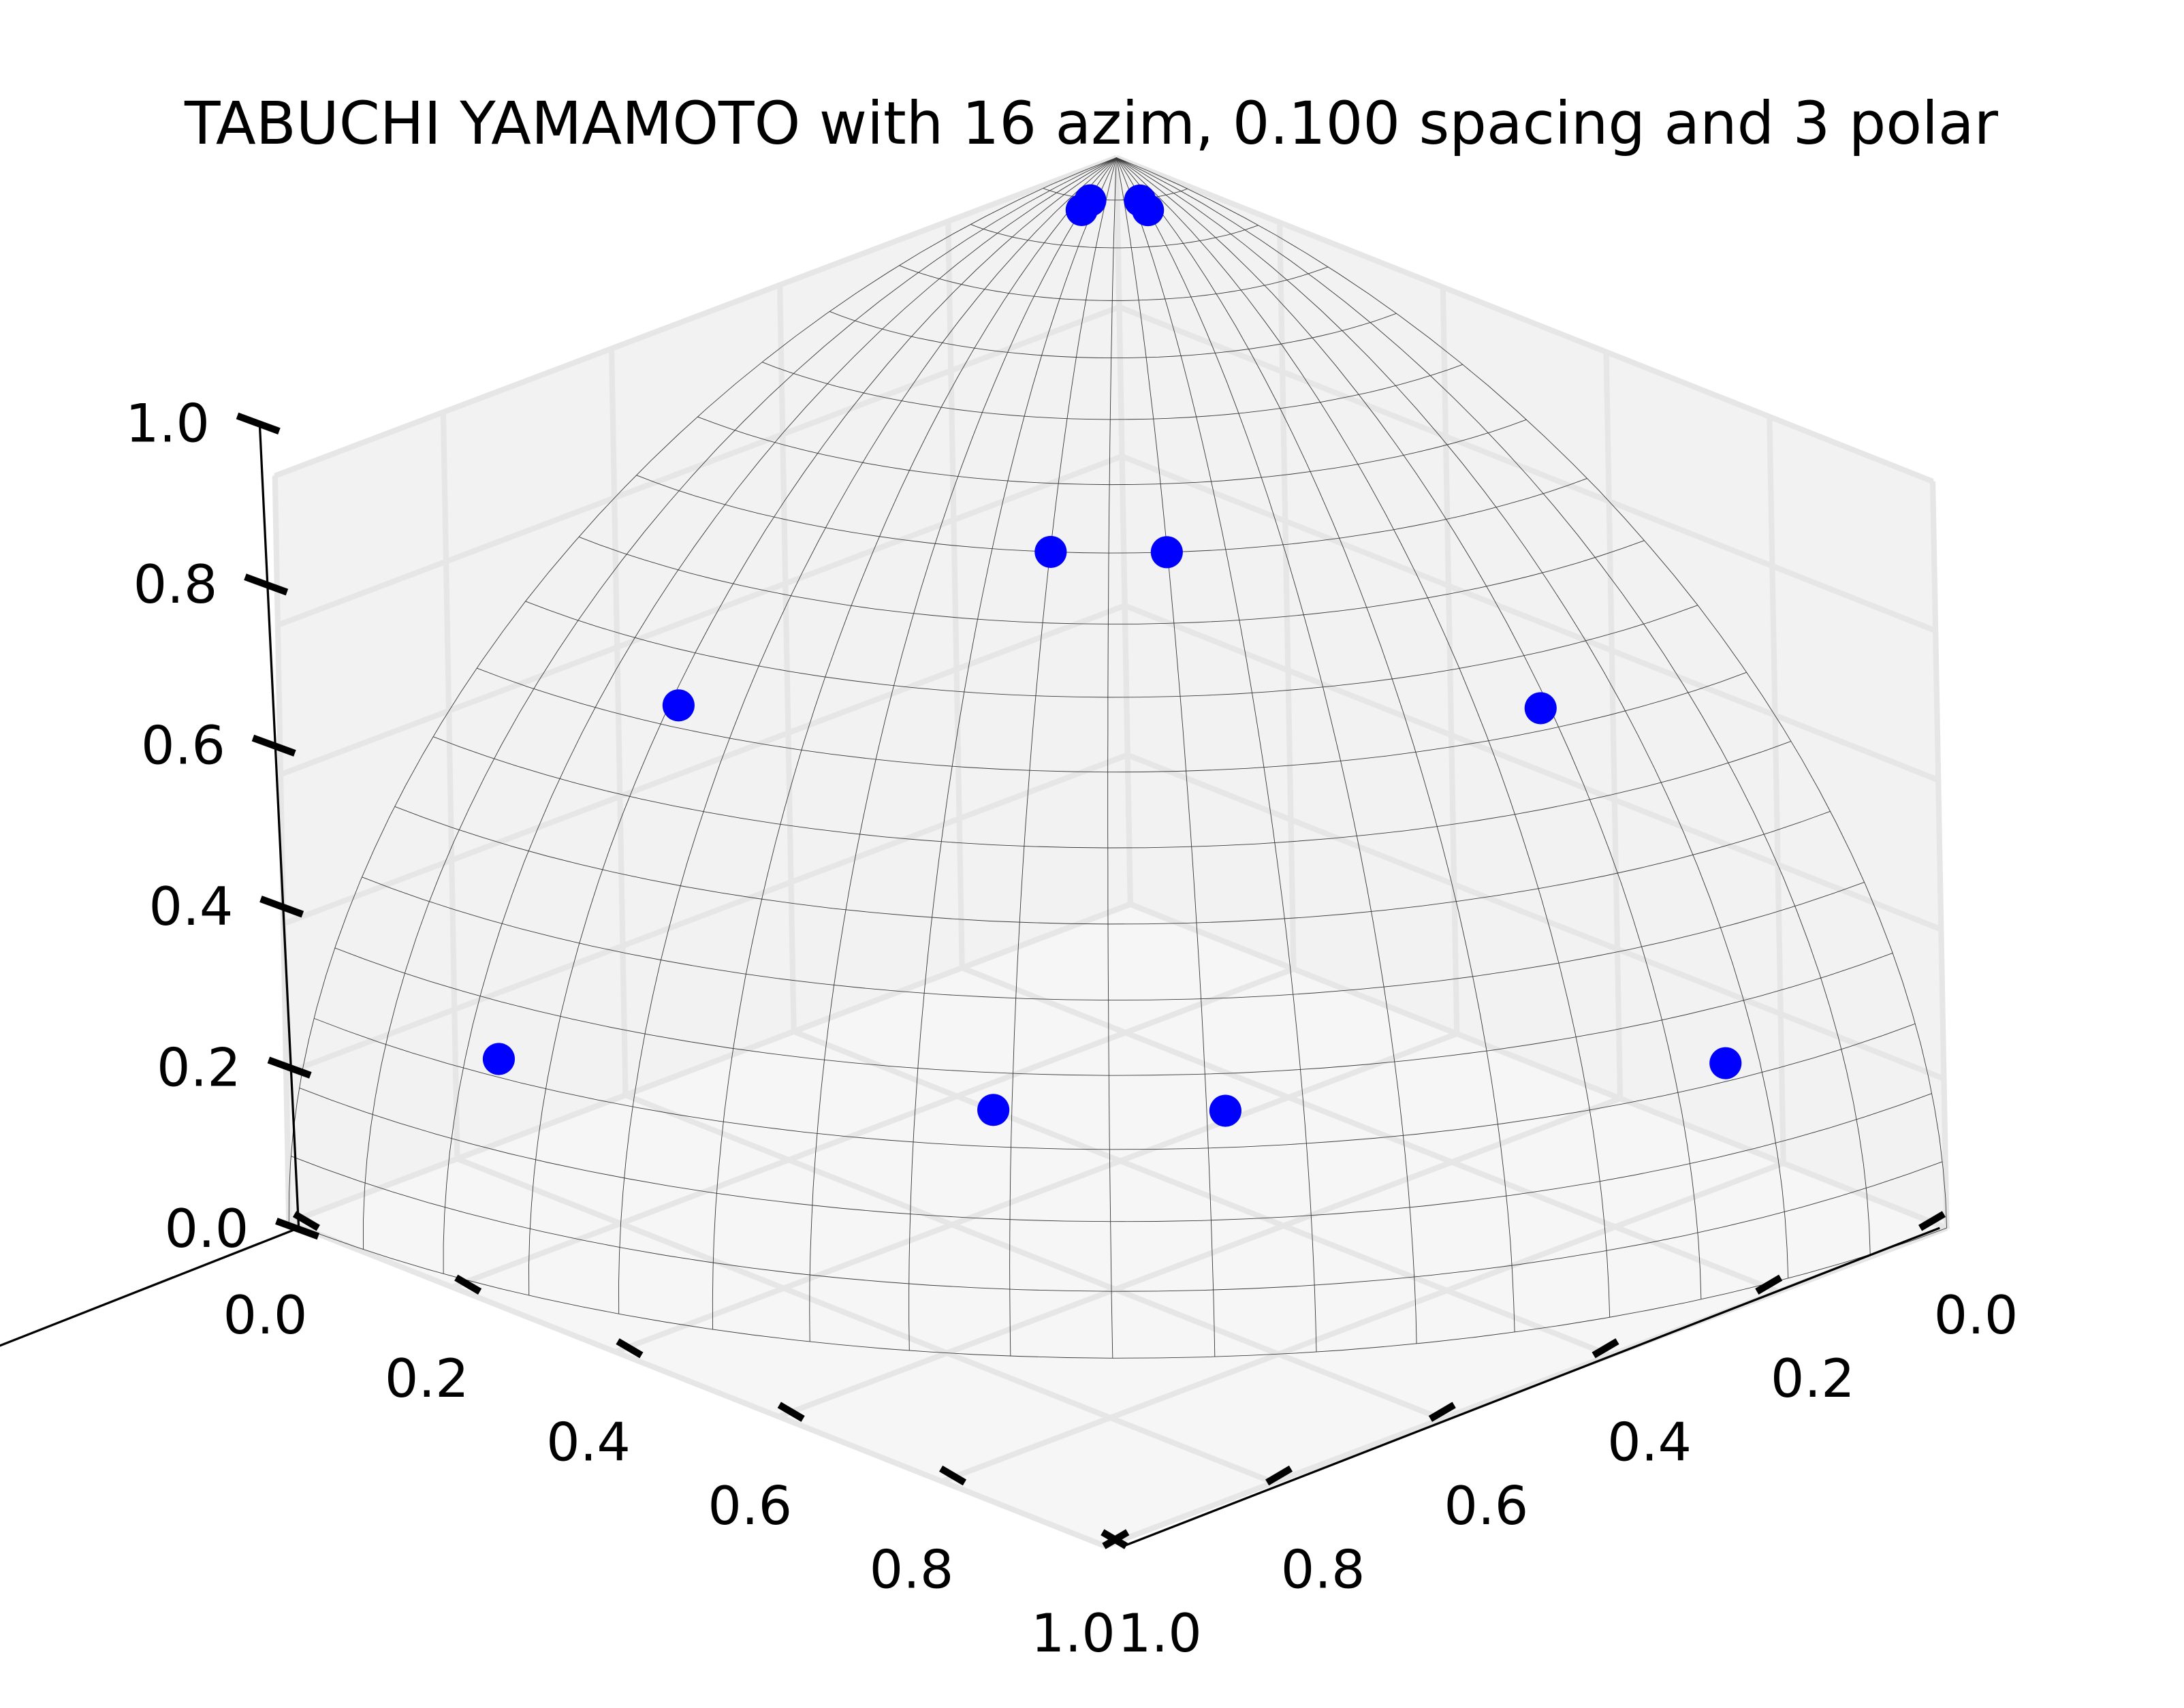 This screenshot has height=1708, width=2184. I want to click on x-axis-line, so click(150, 1287).